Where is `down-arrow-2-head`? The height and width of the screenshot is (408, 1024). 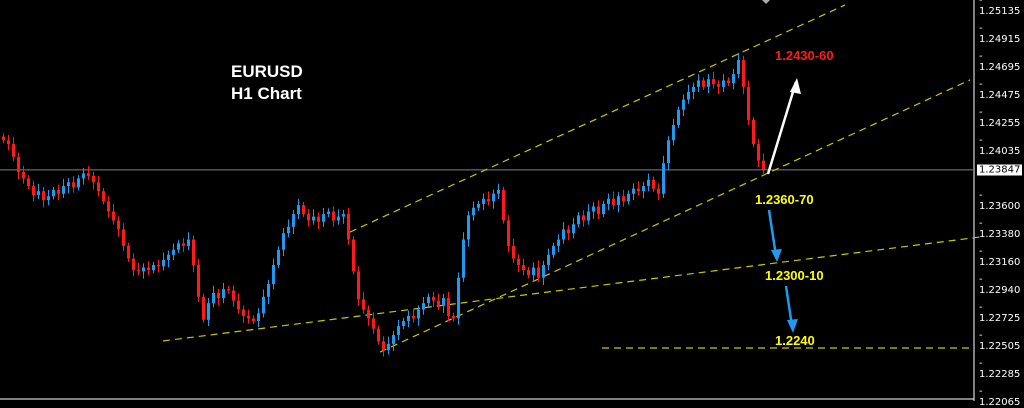 down-arrow-2-head is located at coordinates (792, 326).